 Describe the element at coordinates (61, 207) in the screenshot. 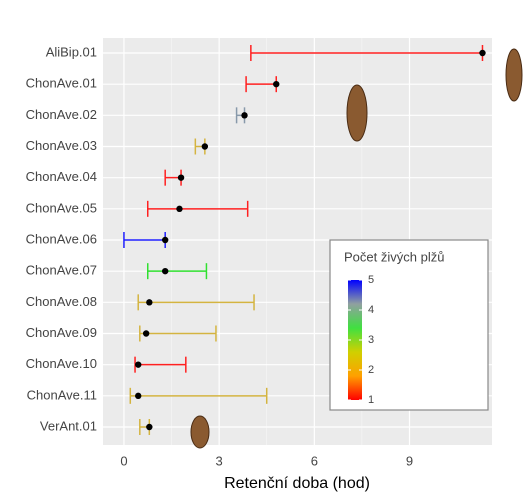

I see `y-tick-label: ChonAve.05` at that location.